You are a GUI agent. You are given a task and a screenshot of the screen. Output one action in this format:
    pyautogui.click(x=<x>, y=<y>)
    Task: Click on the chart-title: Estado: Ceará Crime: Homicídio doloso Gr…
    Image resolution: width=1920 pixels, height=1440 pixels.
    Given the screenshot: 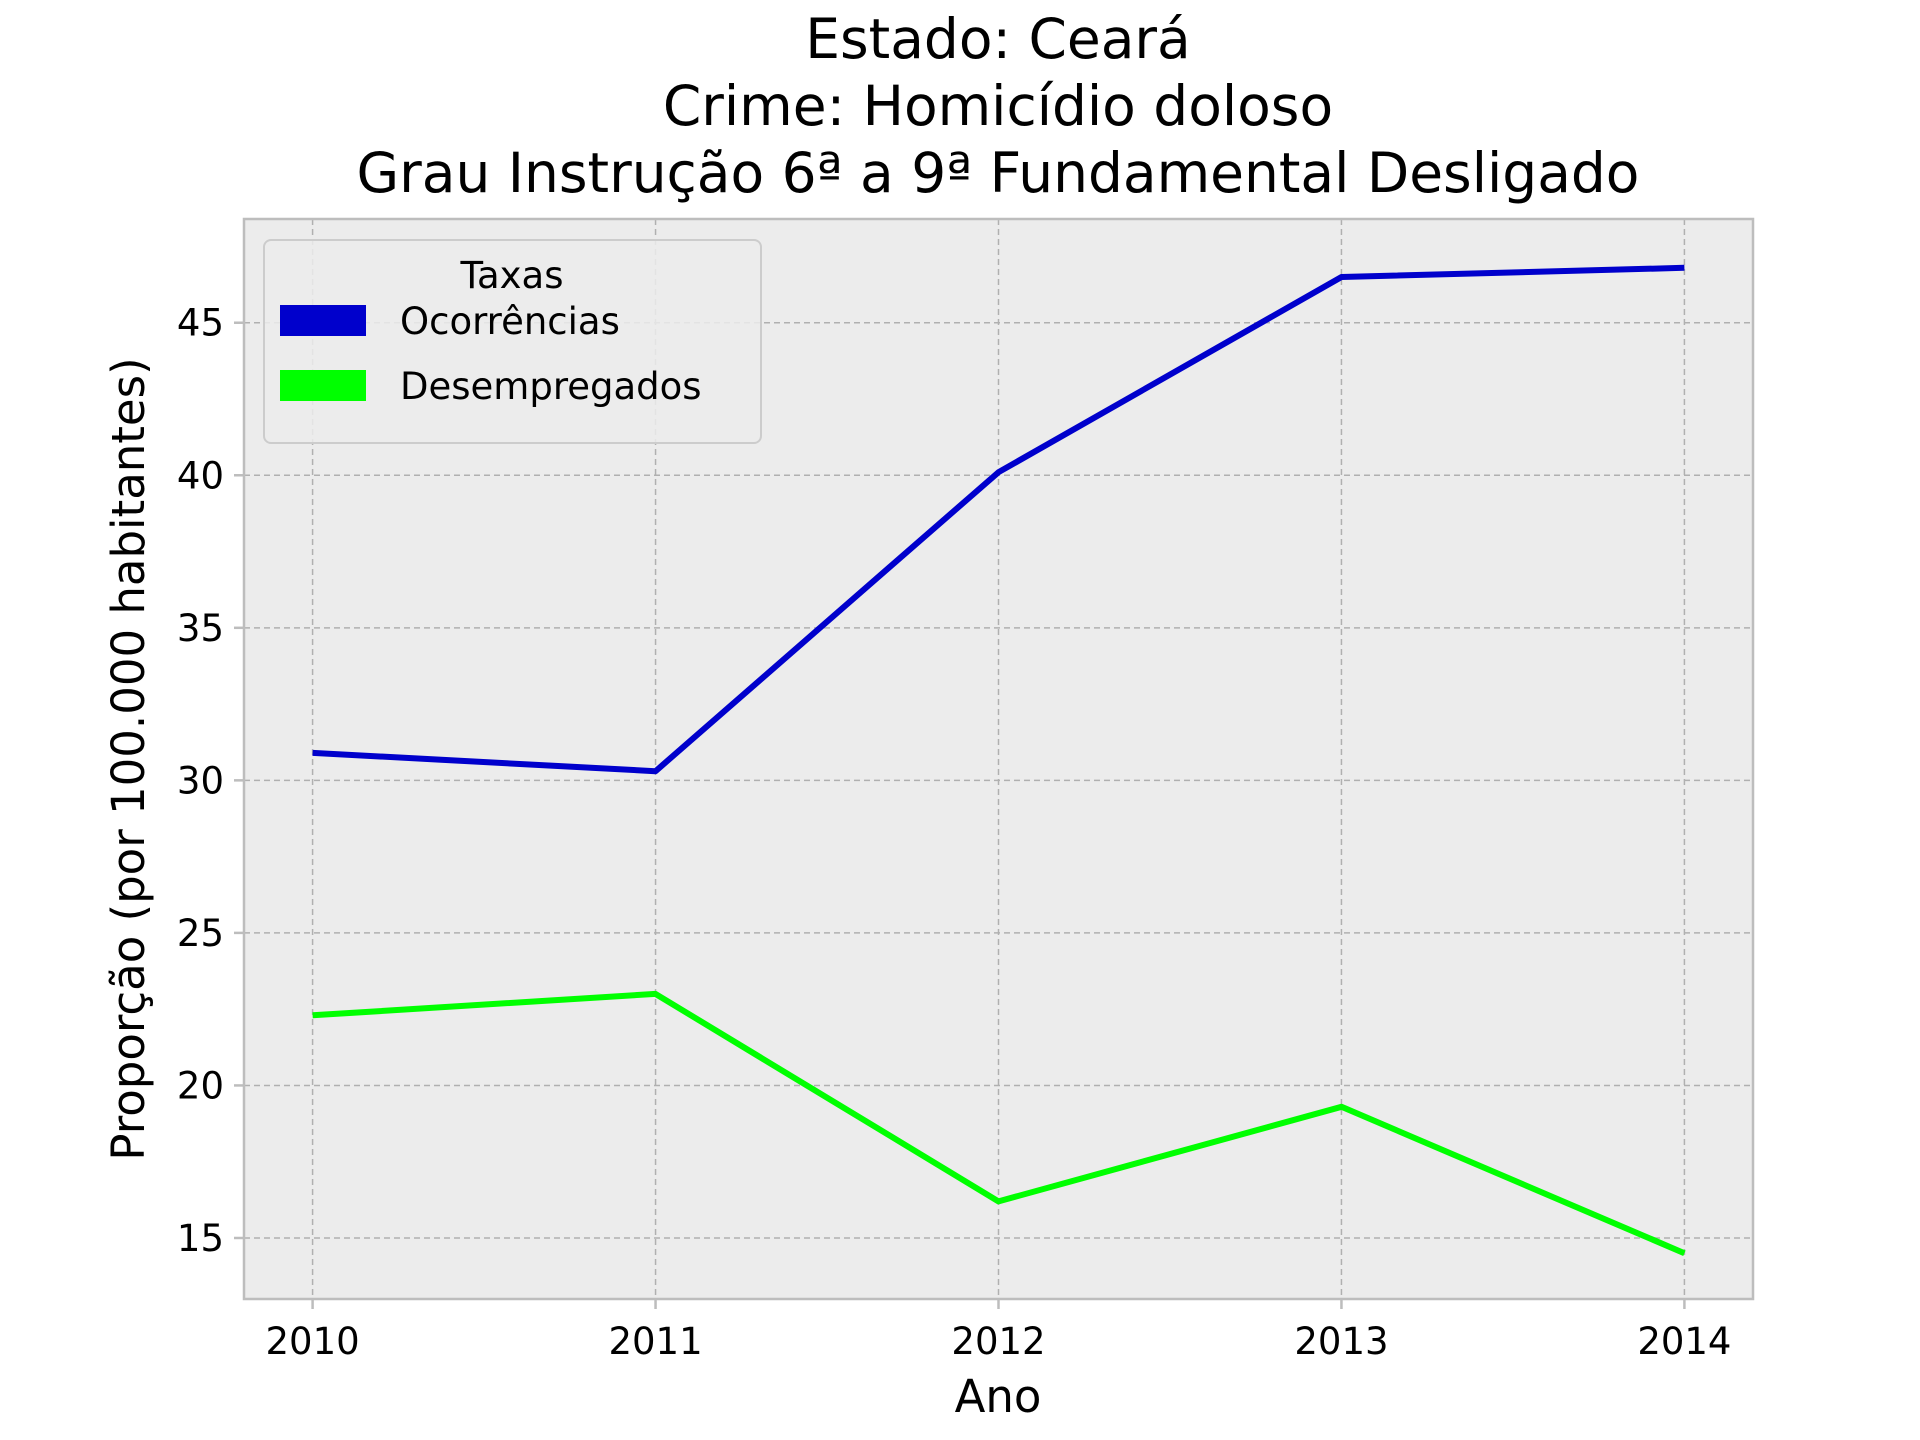 What is the action you would take?
    pyautogui.click(x=998, y=106)
    